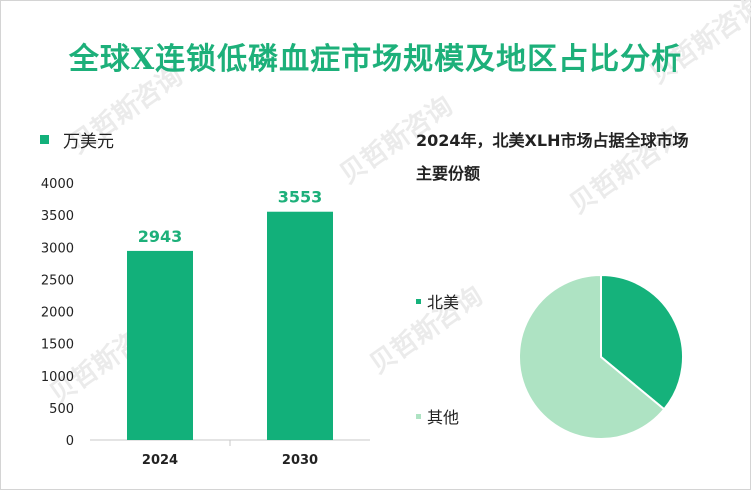 This screenshot has height=490, width=751. Describe the element at coordinates (88, 142) in the screenshot. I see `bar-legend-label: 万美元` at that location.